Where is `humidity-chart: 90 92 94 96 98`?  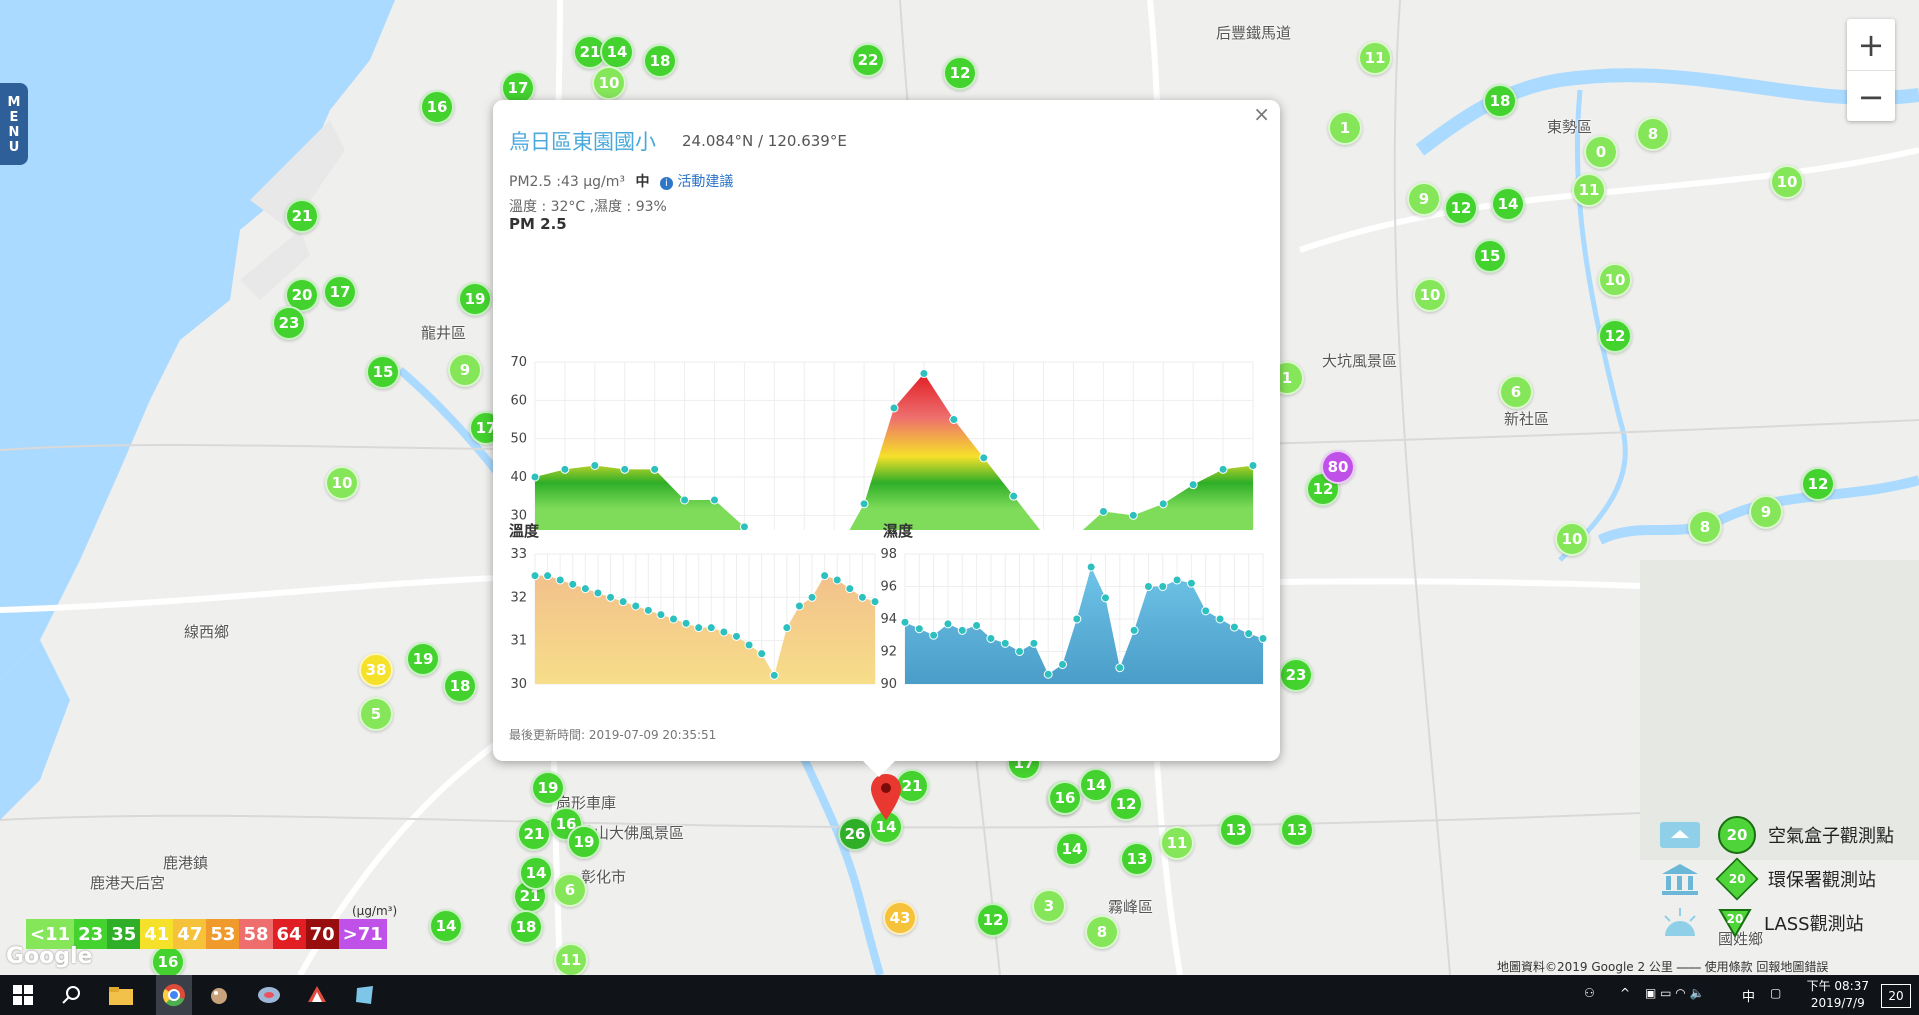 humidity-chart: 90 92 94 96 98 is located at coordinates (1074, 618).